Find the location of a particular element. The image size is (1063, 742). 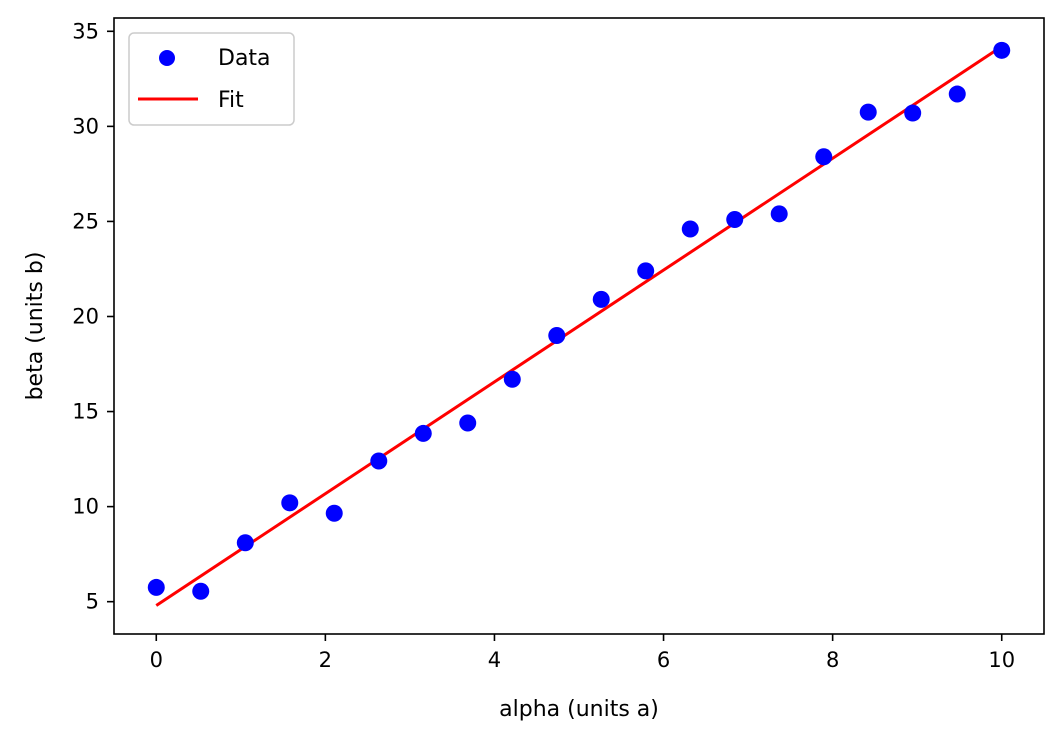

y-tick-label: 25 is located at coordinates (85, 221).